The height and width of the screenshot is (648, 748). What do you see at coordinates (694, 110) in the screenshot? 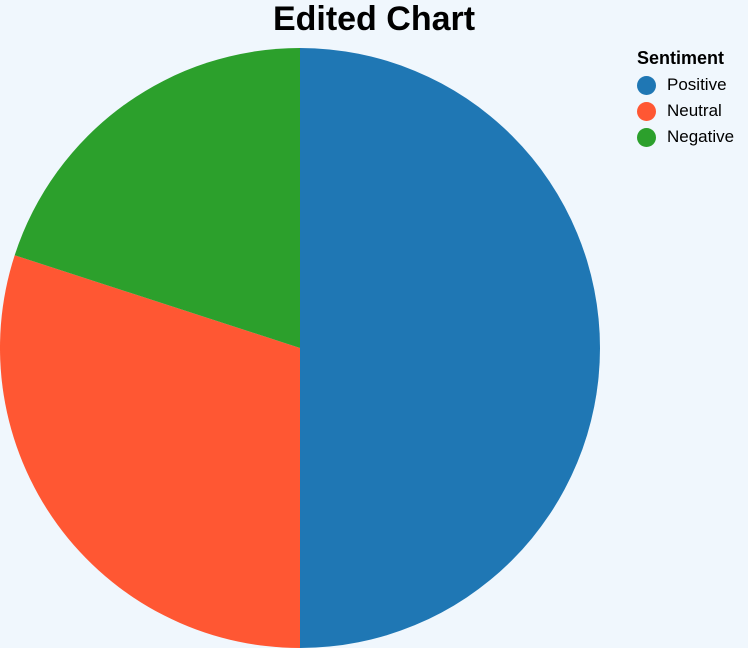
I see `legend-label: Neutral` at bounding box center [694, 110].